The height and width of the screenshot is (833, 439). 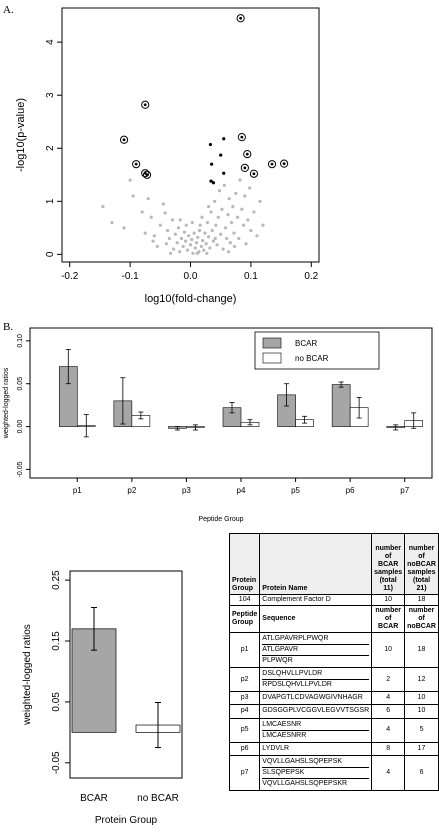 I want to click on peptide-sequence: DVAPGTLCDVAGWGIVNHAGR, so click(x=312, y=698).